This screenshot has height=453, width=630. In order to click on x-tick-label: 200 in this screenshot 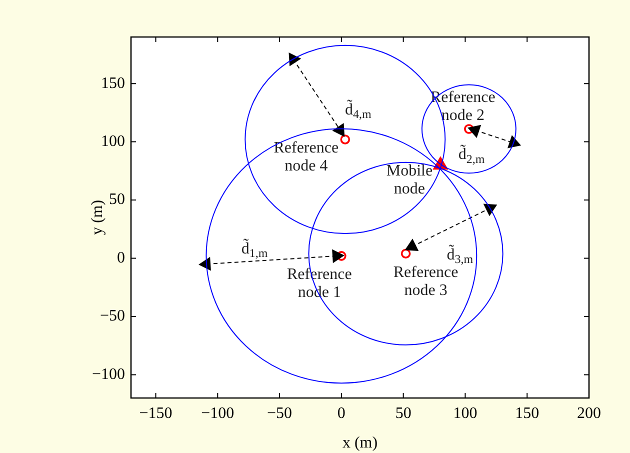, I will do `click(589, 413)`.